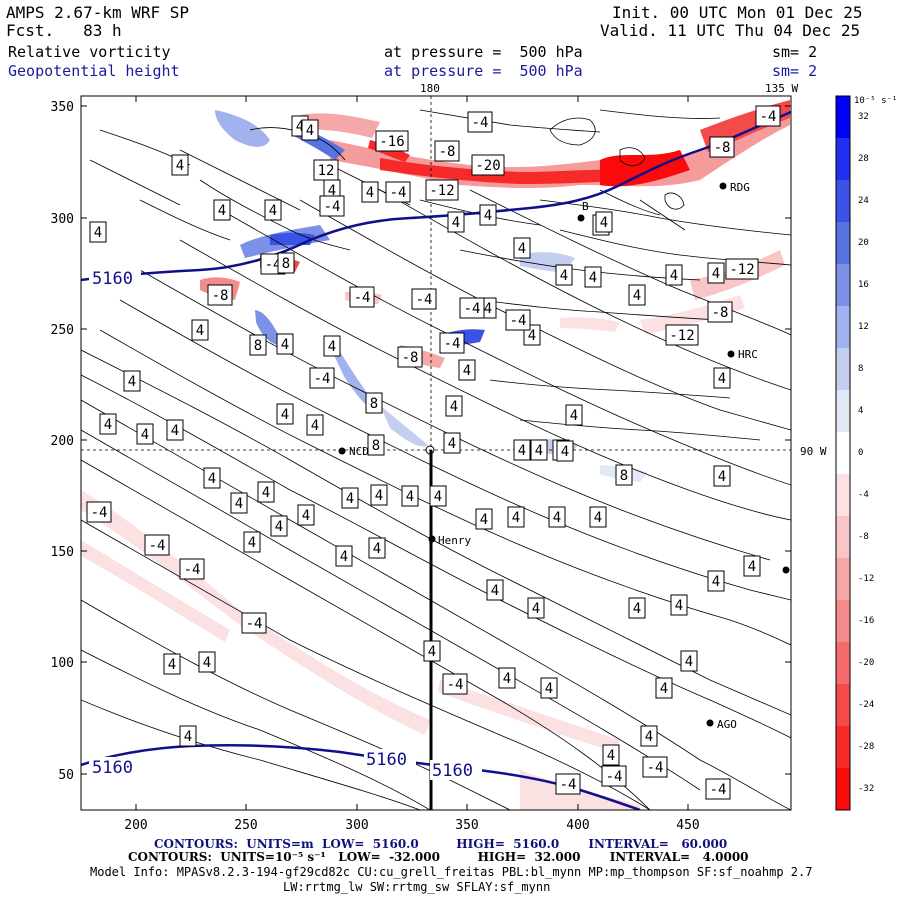  Describe the element at coordinates (62, 552) in the screenshot. I see `y-tick-label: 150` at that location.